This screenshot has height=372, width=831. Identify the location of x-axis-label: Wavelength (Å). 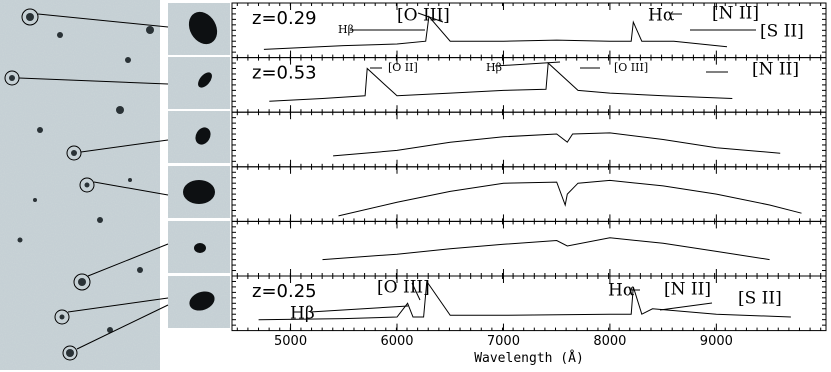
(529, 358).